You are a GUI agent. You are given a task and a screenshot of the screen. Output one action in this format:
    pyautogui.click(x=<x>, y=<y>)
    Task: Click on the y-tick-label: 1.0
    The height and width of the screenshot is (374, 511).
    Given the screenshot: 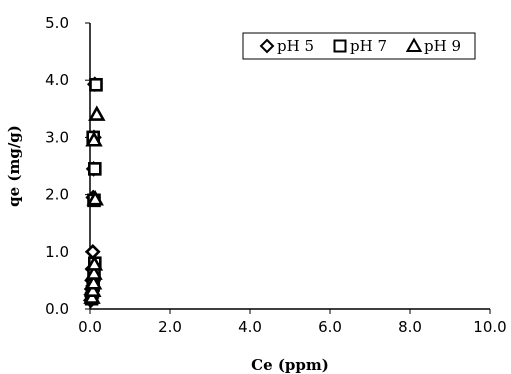 What is the action you would take?
    pyautogui.click(x=57, y=252)
    